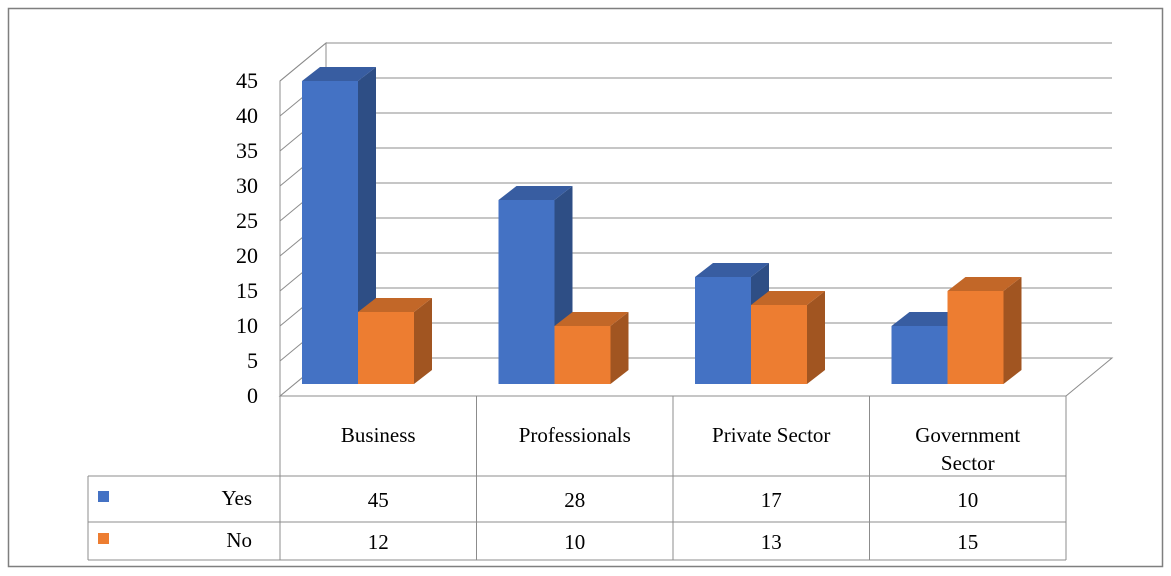  I want to click on y-tick-label-20: 20, so click(247, 255).